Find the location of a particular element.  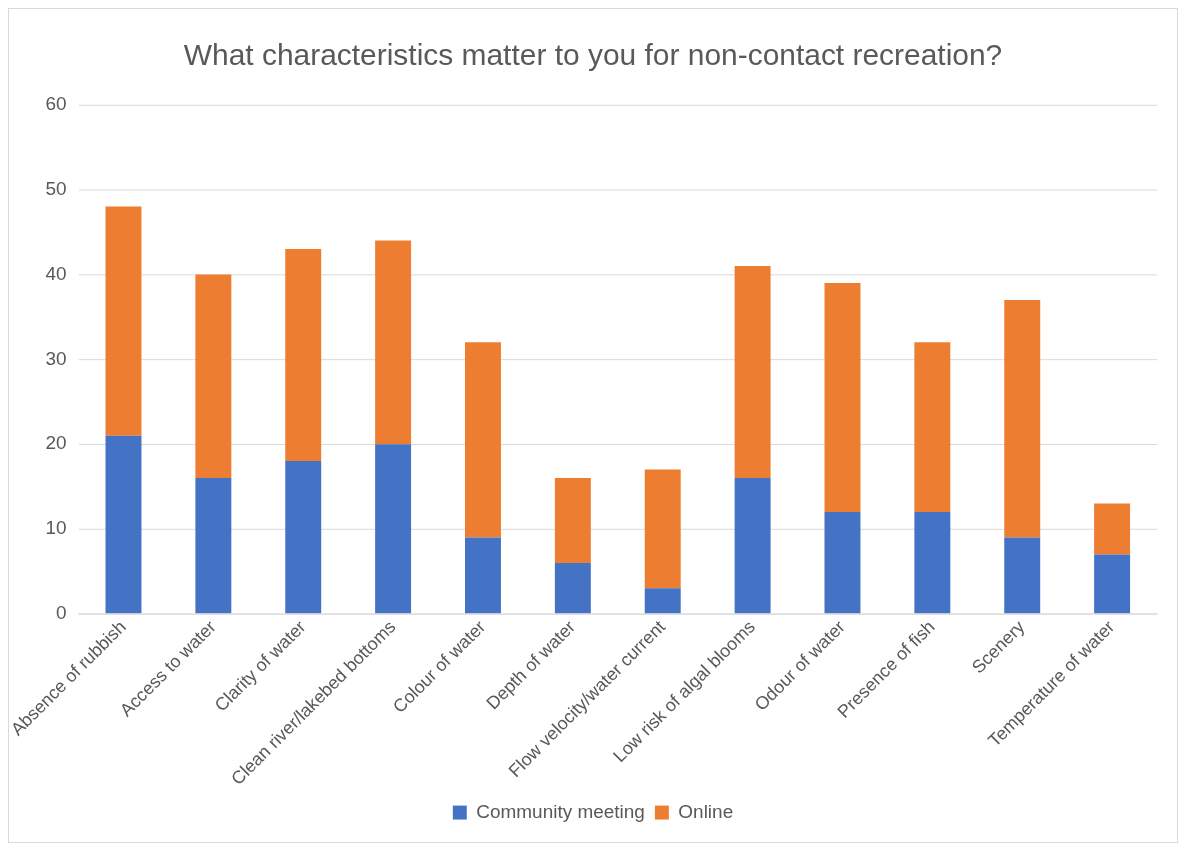

legend-label: Community meeting is located at coordinates (560, 811).